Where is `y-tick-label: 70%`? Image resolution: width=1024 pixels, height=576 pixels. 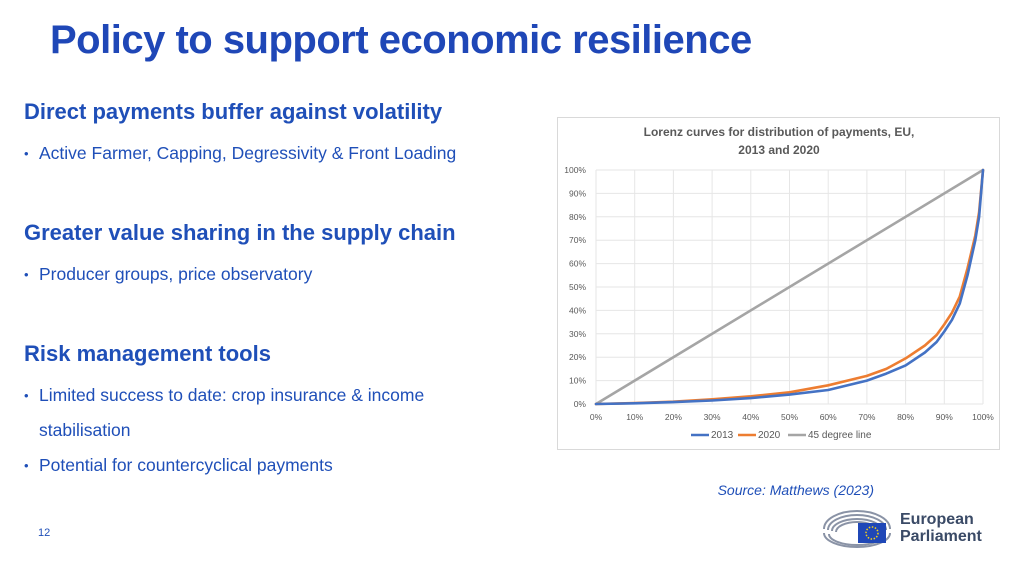 y-tick-label: 70% is located at coordinates (577, 240).